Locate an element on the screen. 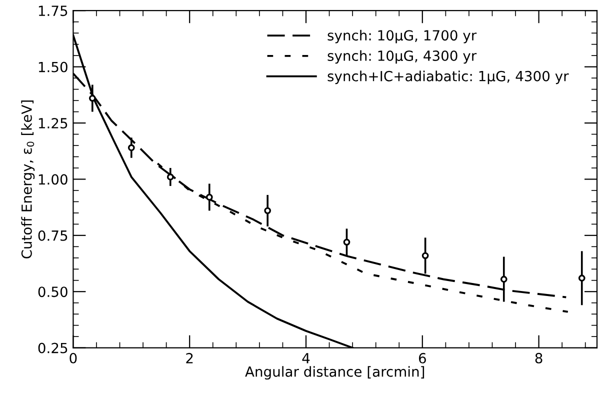 The height and width of the screenshot is (393, 600). y-tick-label: 0.25 is located at coordinates (53, 348).